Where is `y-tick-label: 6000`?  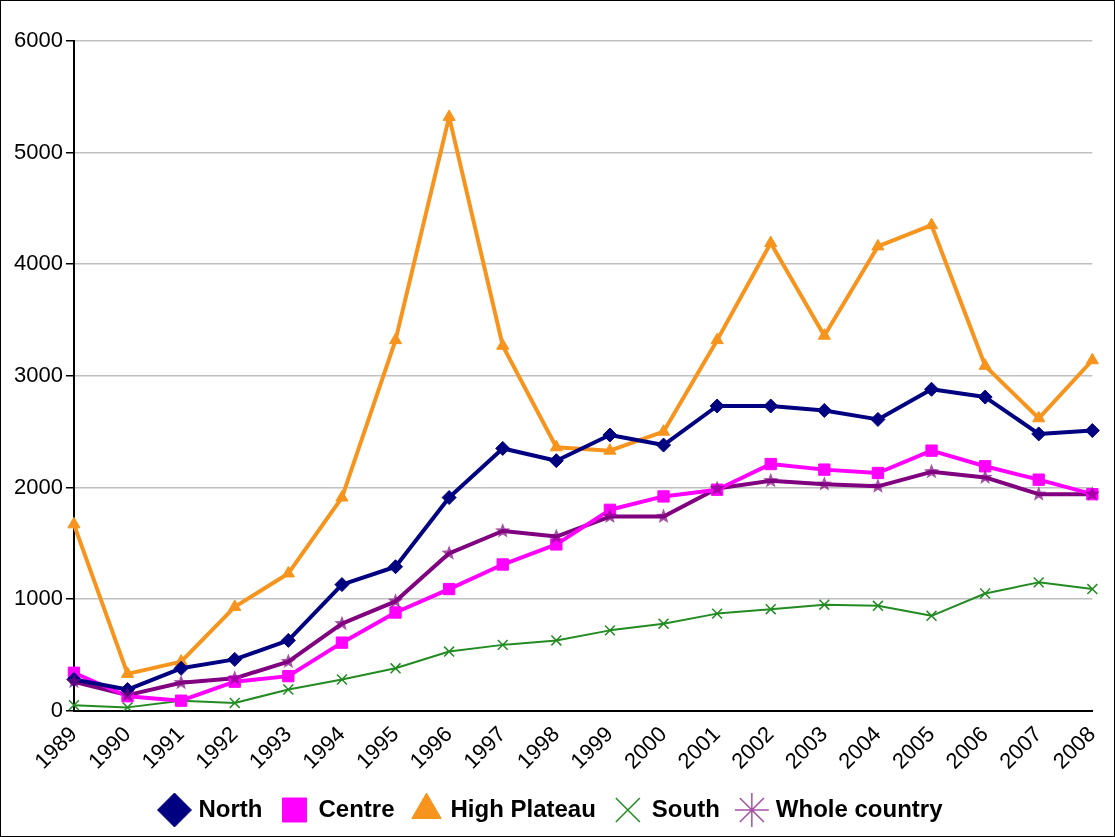
y-tick-label: 6000 is located at coordinates (38, 40).